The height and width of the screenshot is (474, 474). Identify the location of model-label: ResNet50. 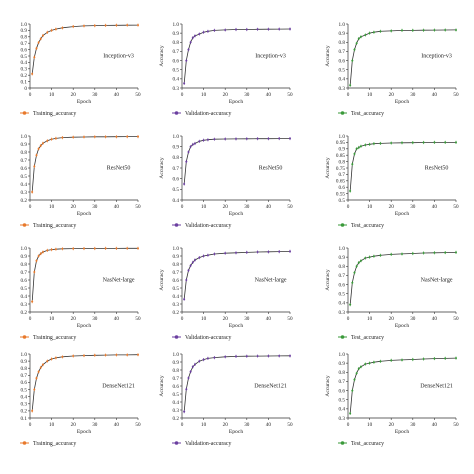
(271, 168).